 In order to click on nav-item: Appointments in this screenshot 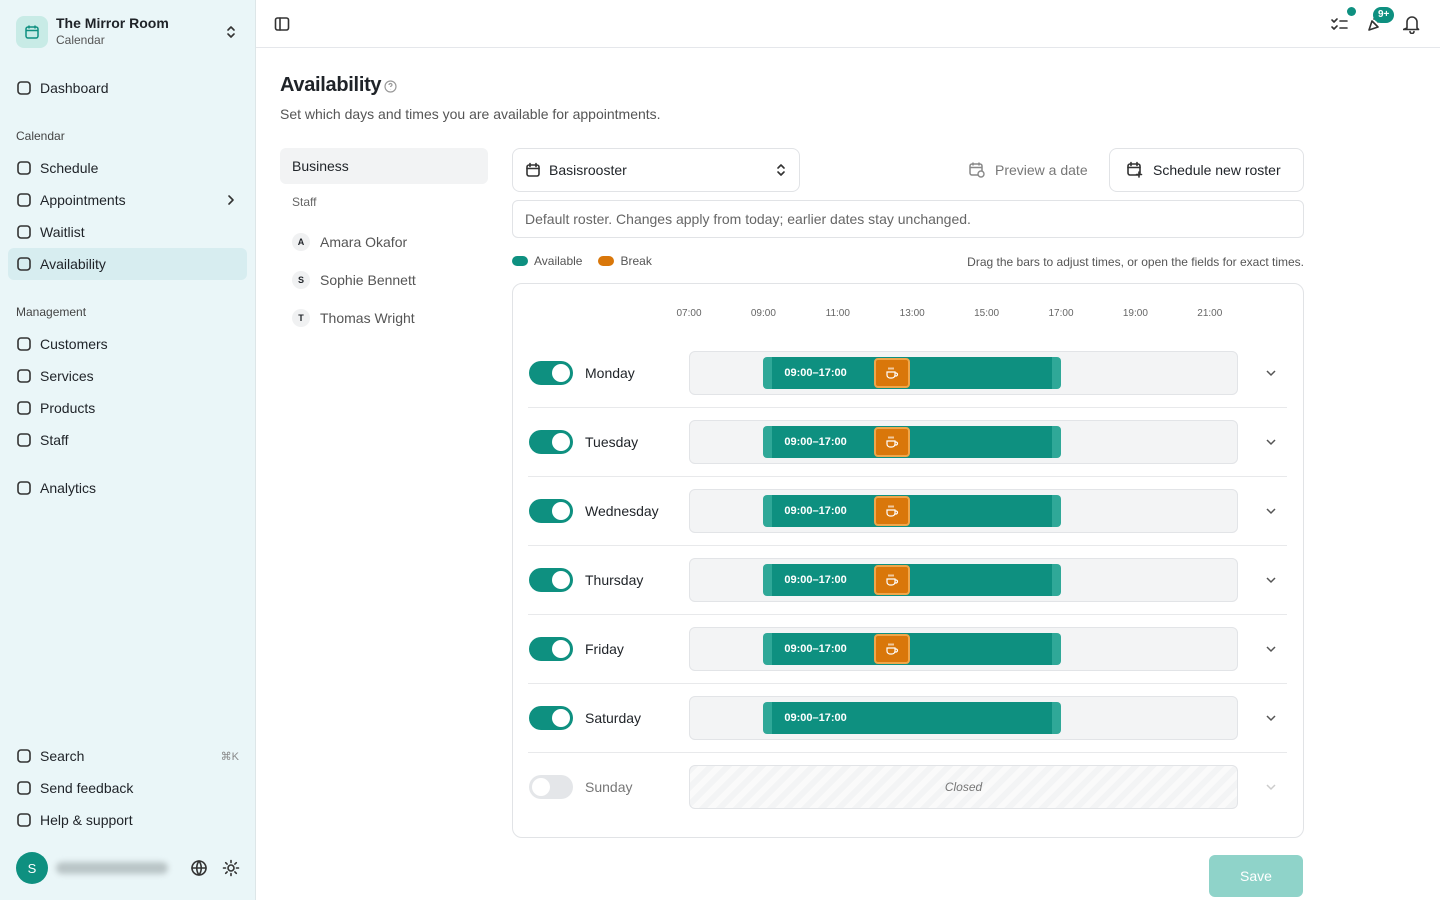, I will do `click(127, 200)`.